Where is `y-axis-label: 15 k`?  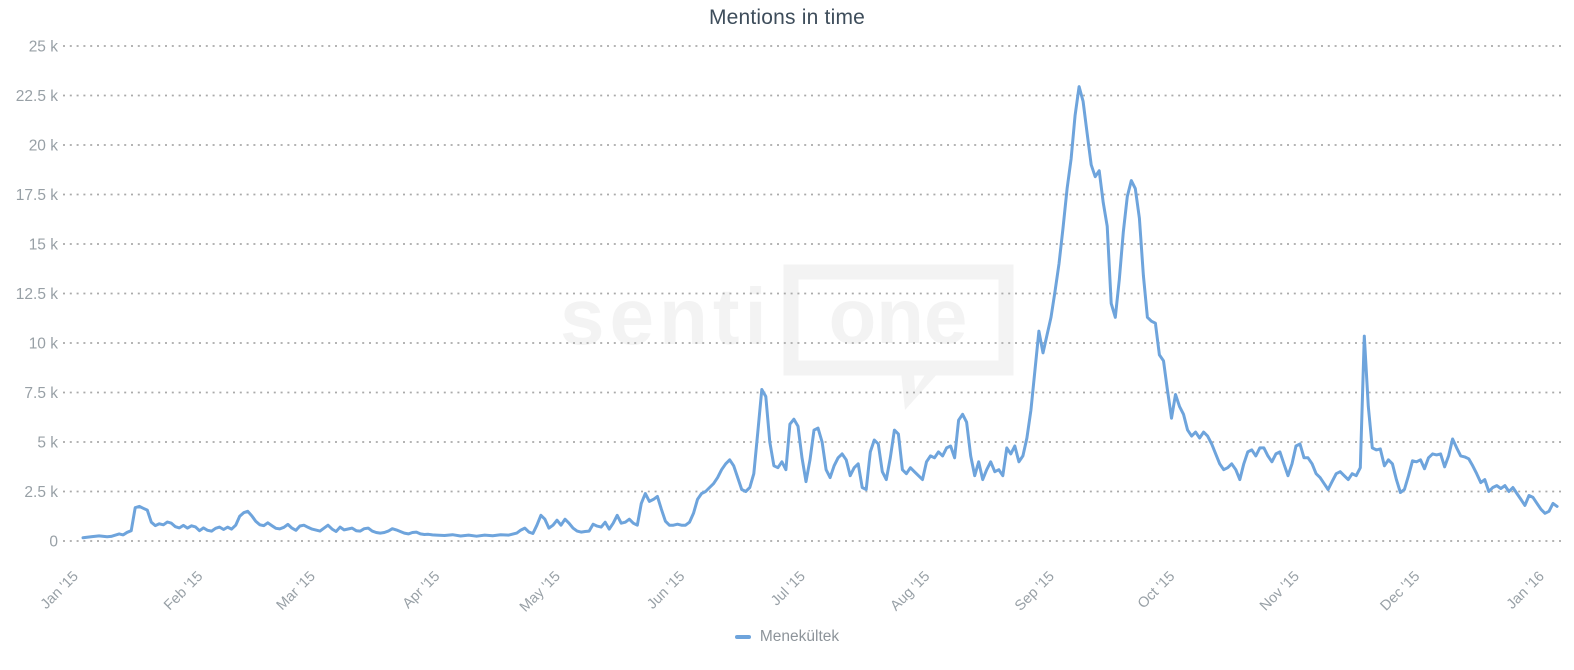
y-axis-label: 15 k is located at coordinates (44, 245).